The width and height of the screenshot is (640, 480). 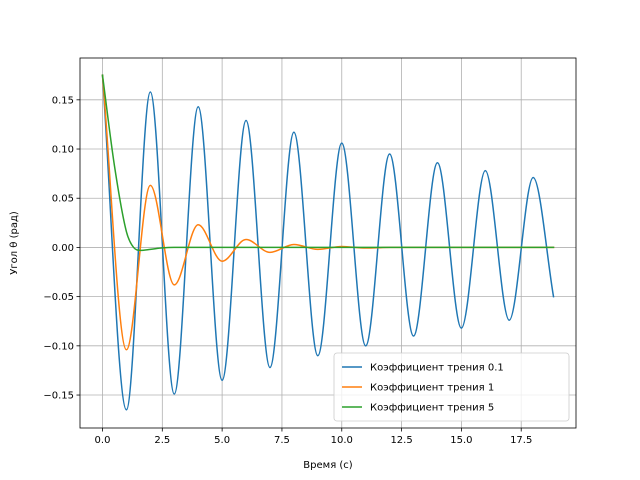 What do you see at coordinates (63, 150) in the screenshot?
I see `y-tick-label: 0.10` at bounding box center [63, 150].